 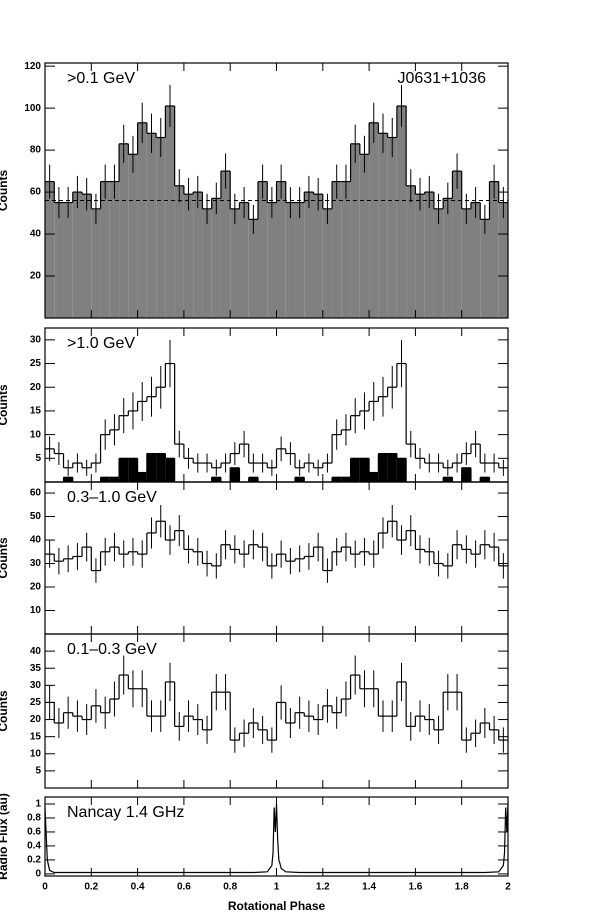 I want to click on x-axis-label: Rotational Phase, so click(x=277, y=906).